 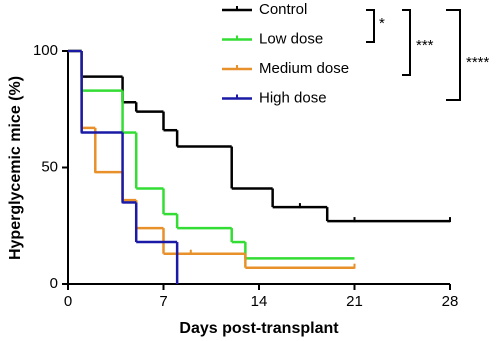 What do you see at coordinates (413, 55) in the screenshot?
I see `brackets` at bounding box center [413, 55].